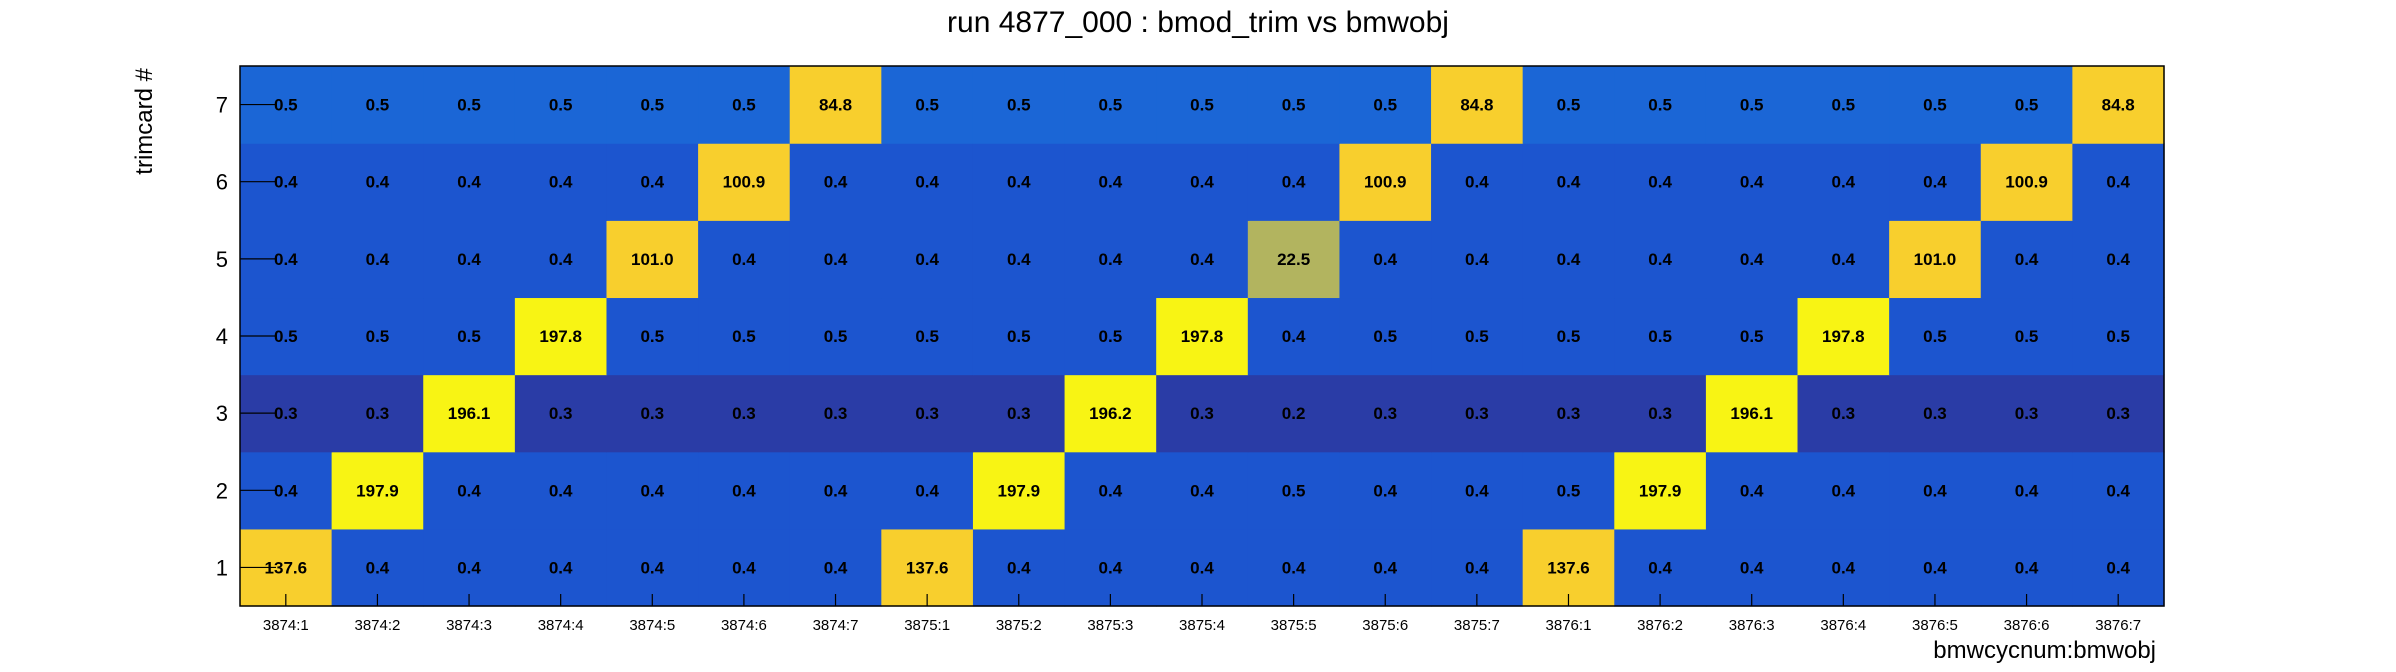  Describe the element at coordinates (1569, 625) in the screenshot. I see `x-tick-label: 3876:1` at that location.